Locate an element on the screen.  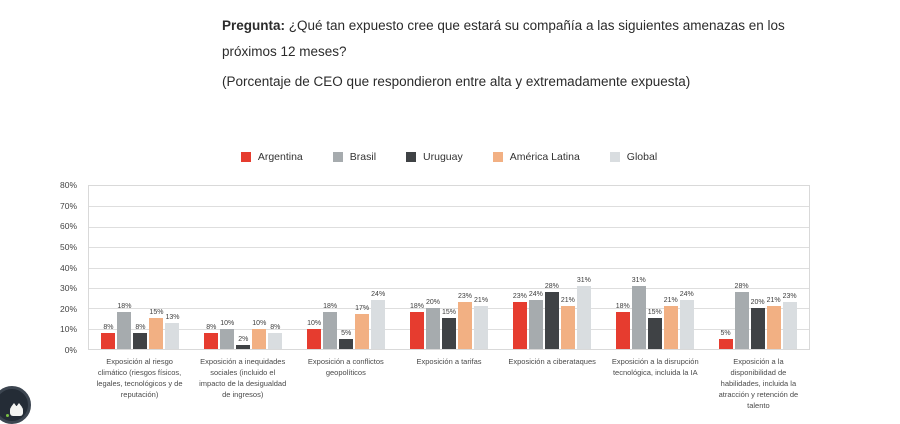
bar-value-label: 5% is located at coordinates (346, 333).